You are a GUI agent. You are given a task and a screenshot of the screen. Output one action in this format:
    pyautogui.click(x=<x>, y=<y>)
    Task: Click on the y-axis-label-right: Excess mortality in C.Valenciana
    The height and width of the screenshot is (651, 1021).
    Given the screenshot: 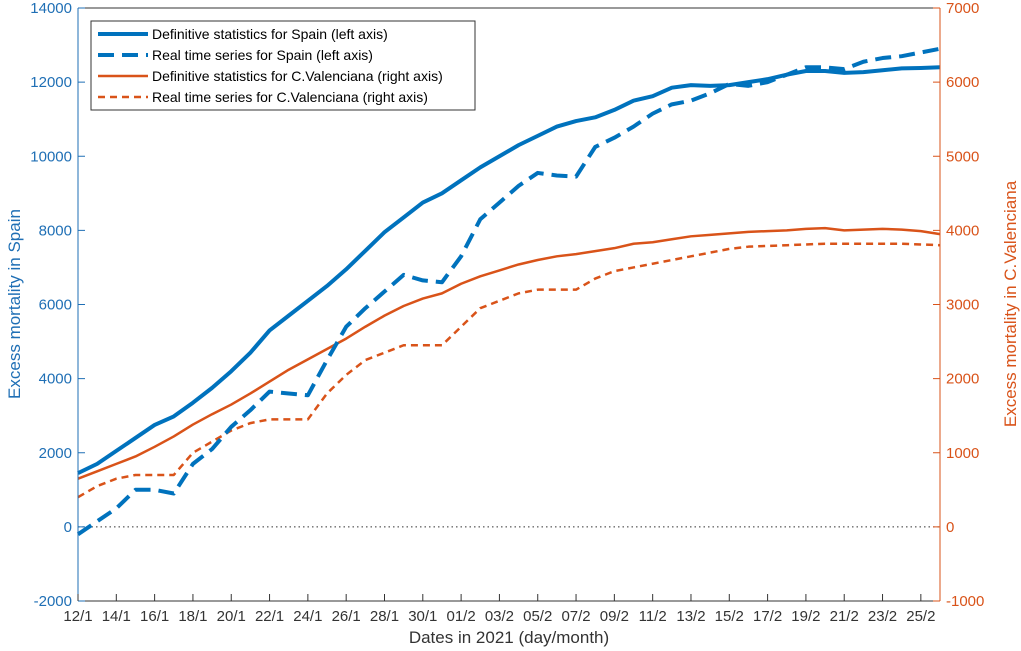 What is the action you would take?
    pyautogui.click(x=1010, y=303)
    